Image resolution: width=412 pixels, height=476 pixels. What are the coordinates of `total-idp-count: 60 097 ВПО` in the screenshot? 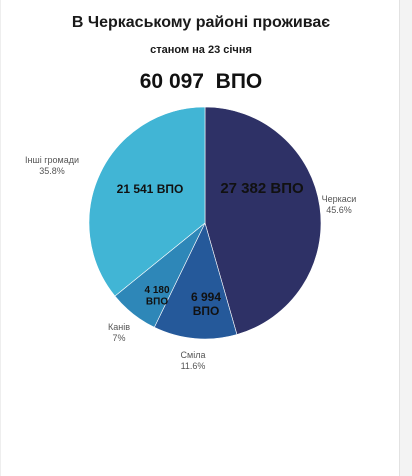 It's located at (201, 81).